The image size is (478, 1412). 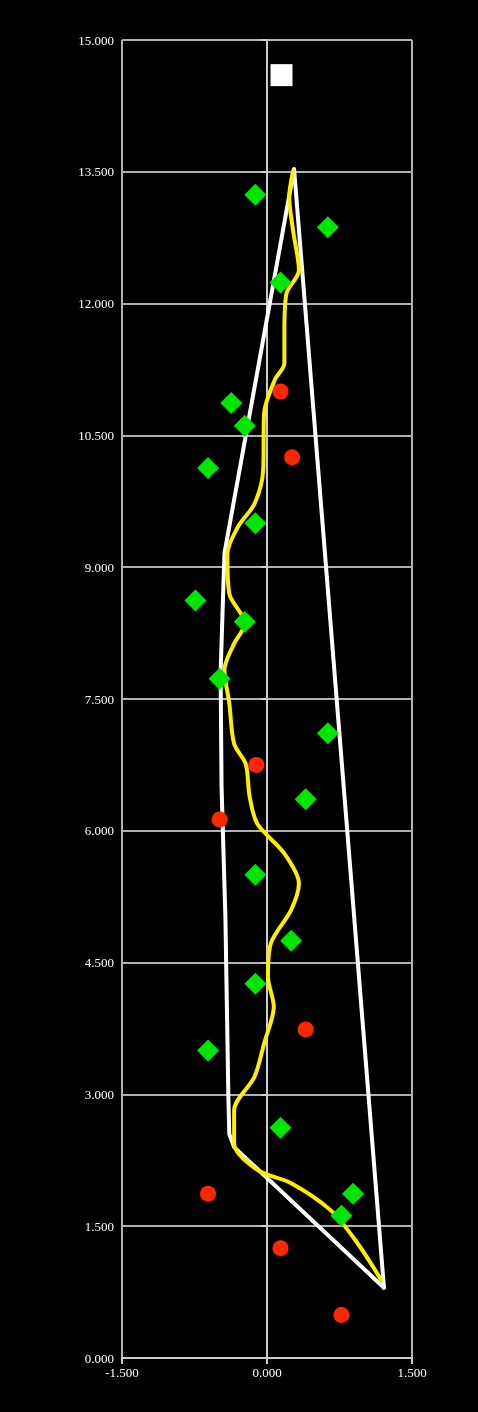 What do you see at coordinates (96, 435) in the screenshot?
I see `y-tick-label: 10.500` at bounding box center [96, 435].